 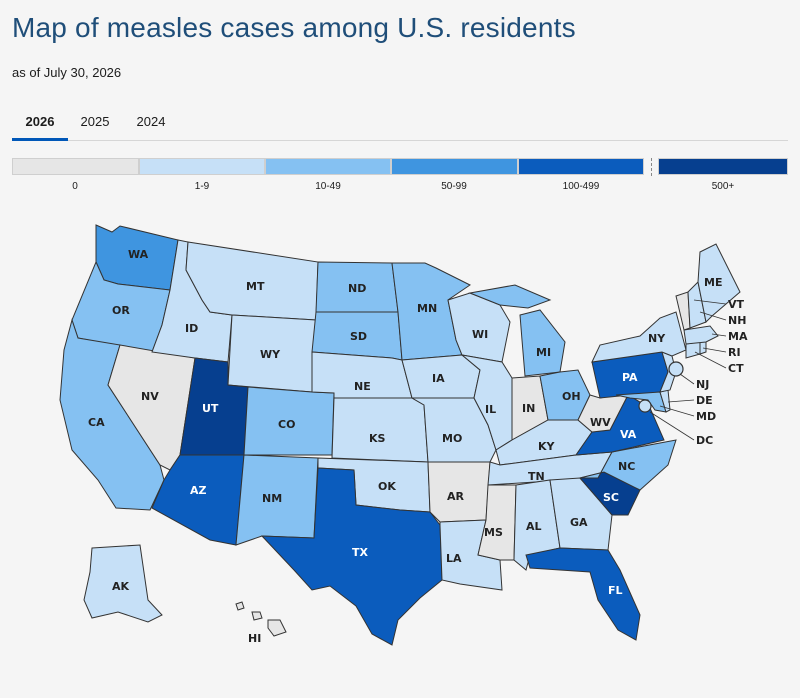 I want to click on label-oh: OH, so click(x=571, y=396).